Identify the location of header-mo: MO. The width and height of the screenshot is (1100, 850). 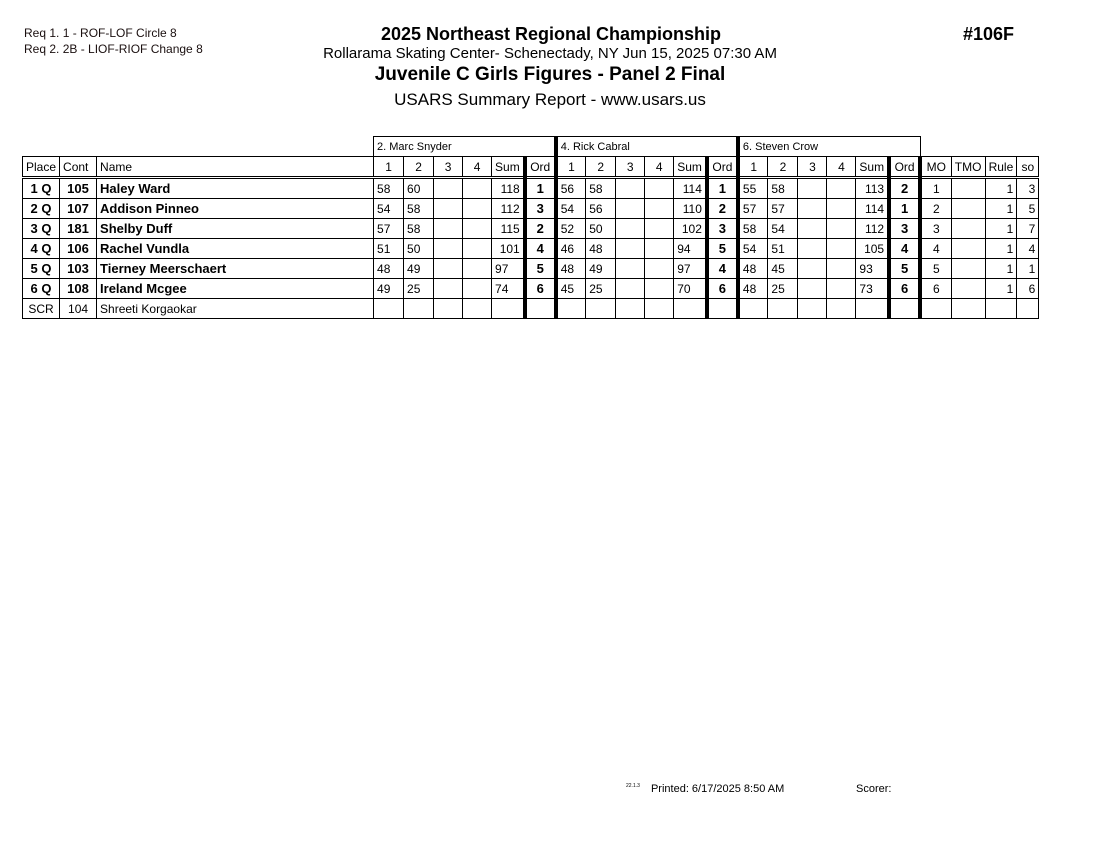
(935, 167).